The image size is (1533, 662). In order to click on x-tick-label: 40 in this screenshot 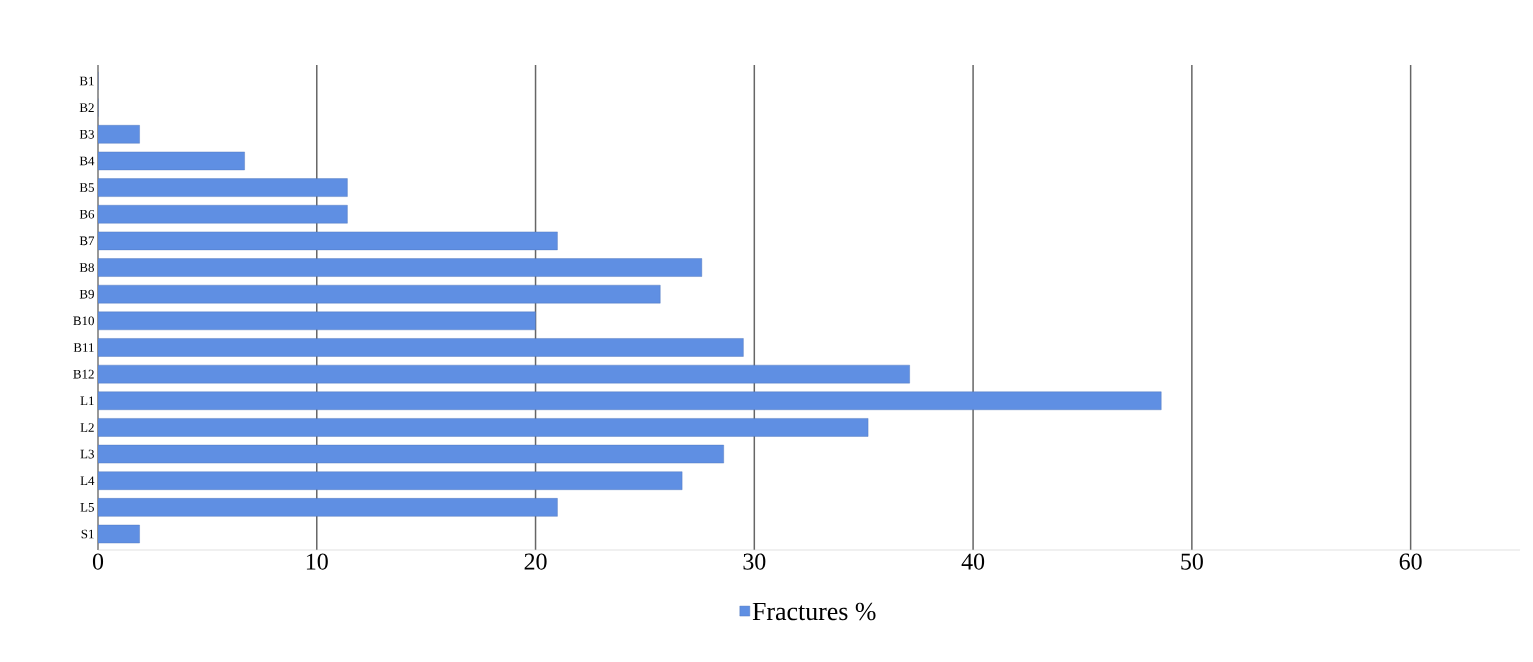, I will do `click(973, 561)`.